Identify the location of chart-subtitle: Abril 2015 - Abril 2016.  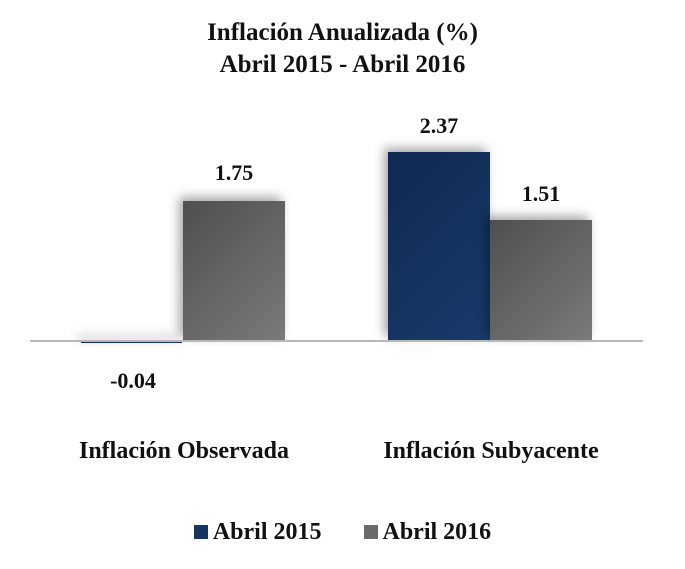
(342, 64).